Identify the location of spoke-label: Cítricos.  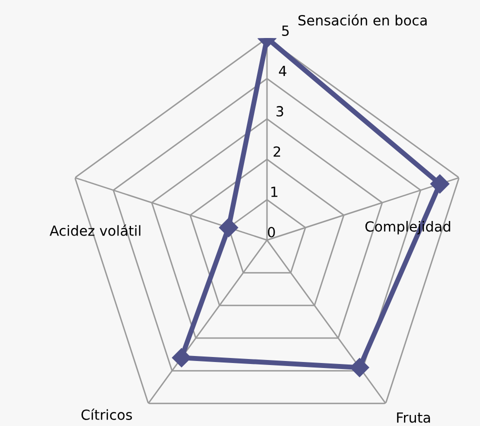
(106, 414).